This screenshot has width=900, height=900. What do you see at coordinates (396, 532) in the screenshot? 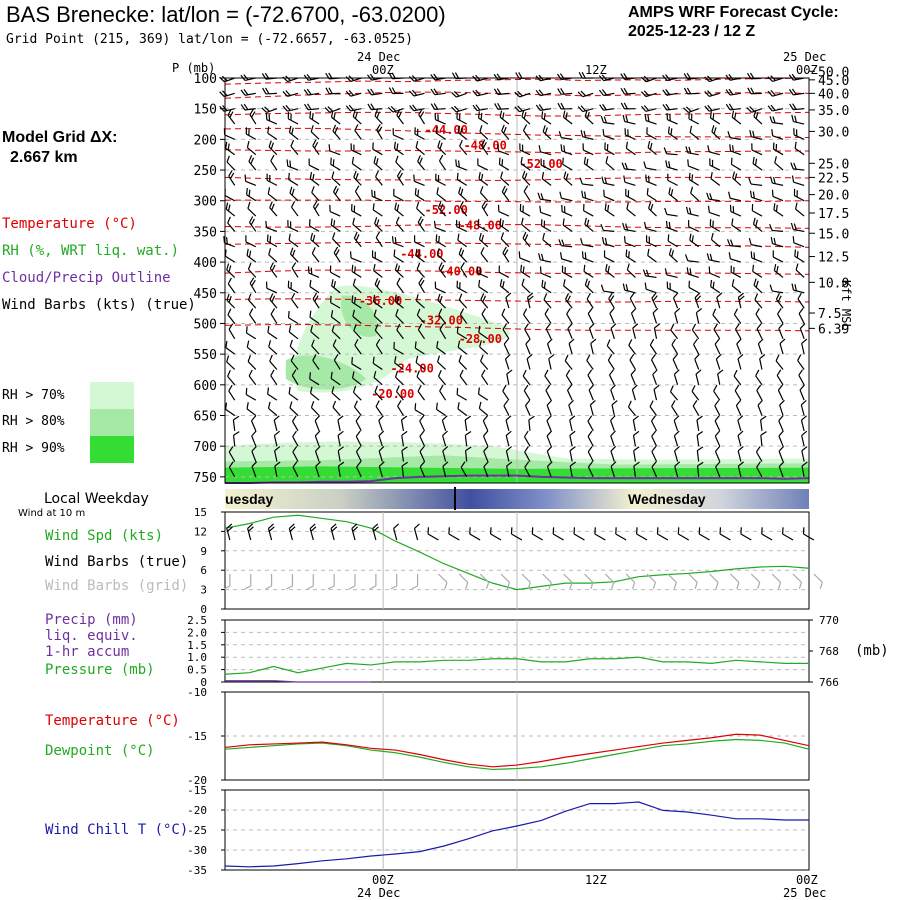
I see `surface-wind-barb-true` at bounding box center [396, 532].